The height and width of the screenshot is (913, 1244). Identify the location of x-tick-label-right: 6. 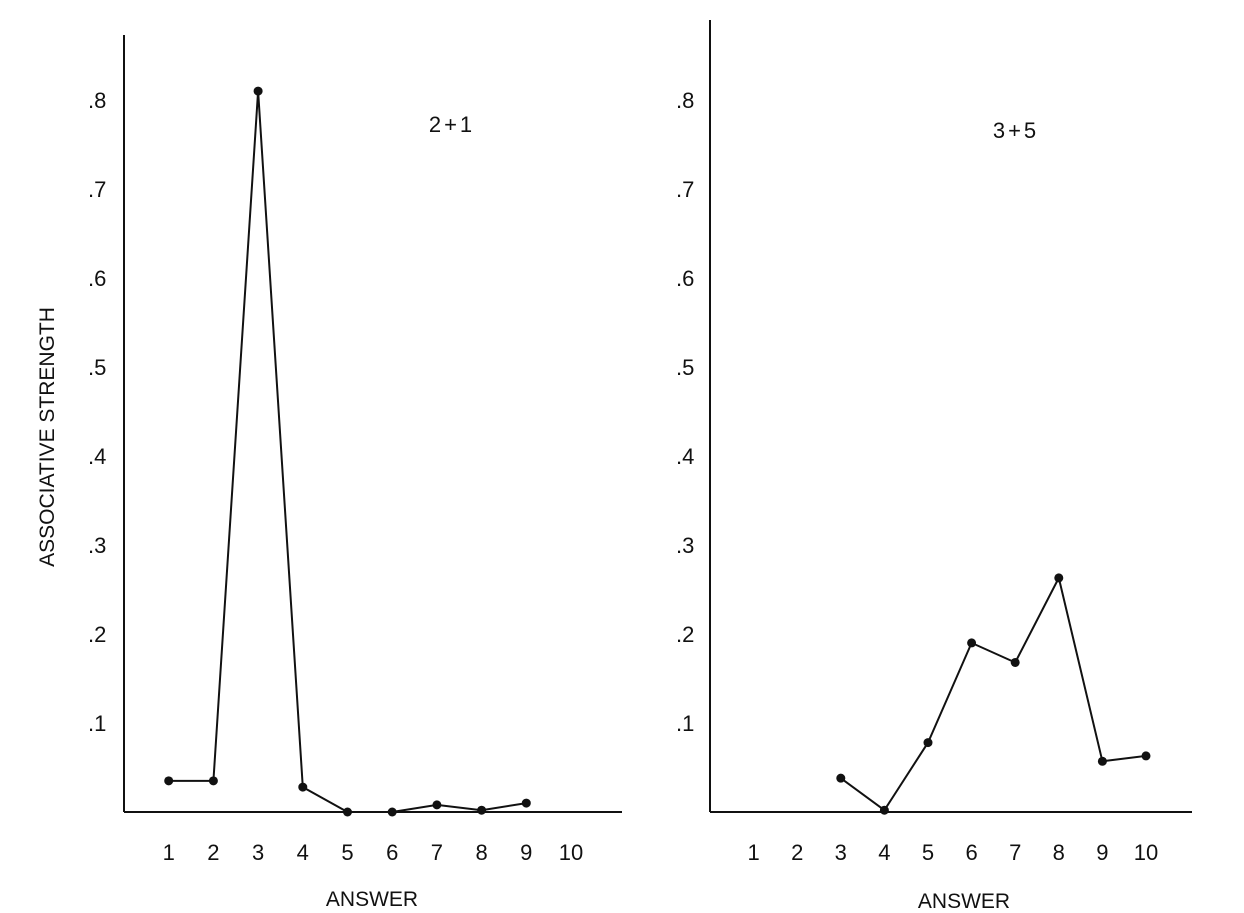
(971, 852).